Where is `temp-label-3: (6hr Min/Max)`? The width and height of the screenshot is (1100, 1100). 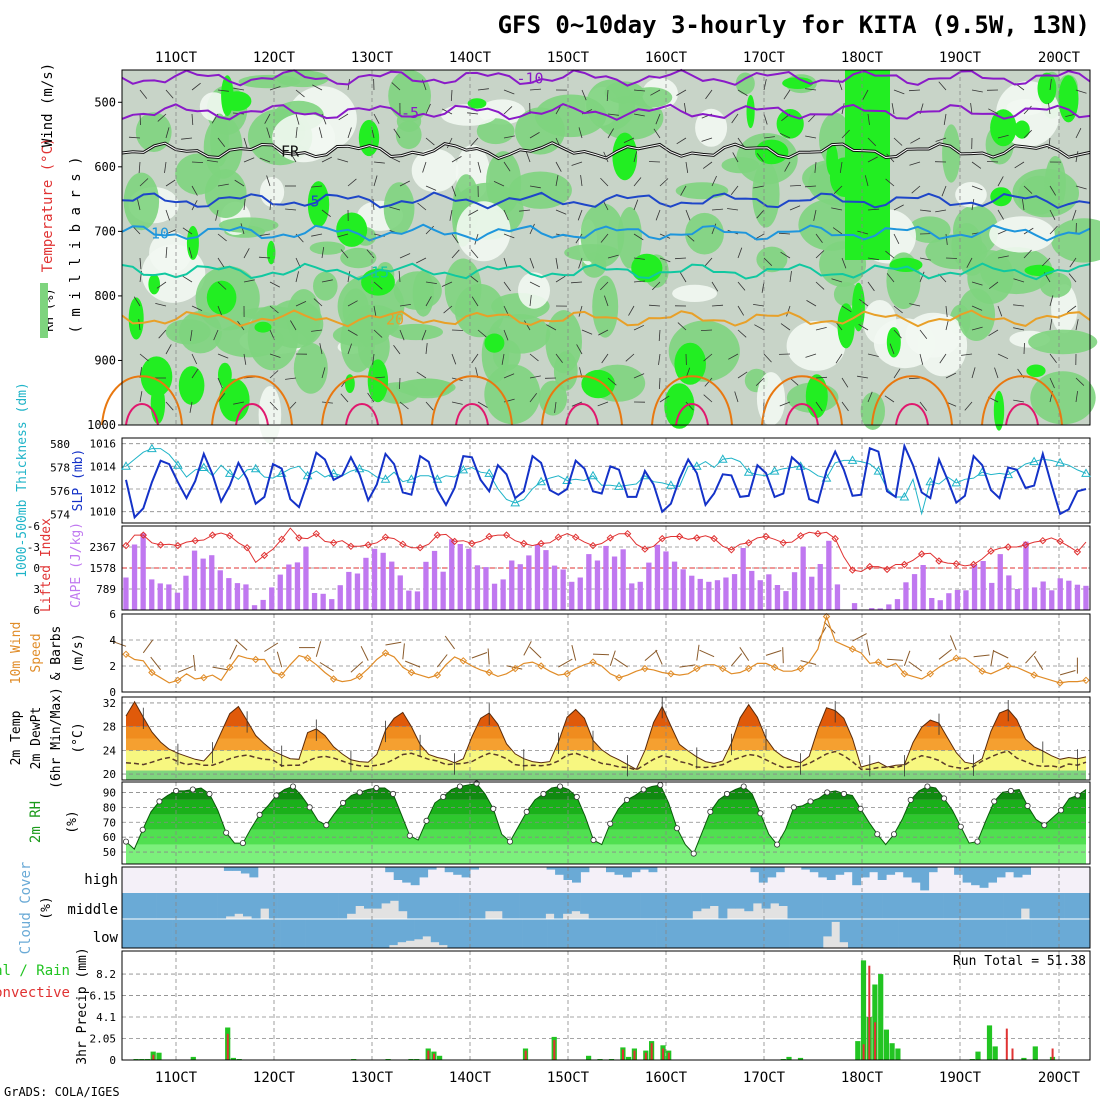 temp-label-3: (6hr Min/Max) is located at coordinates (56, 738).